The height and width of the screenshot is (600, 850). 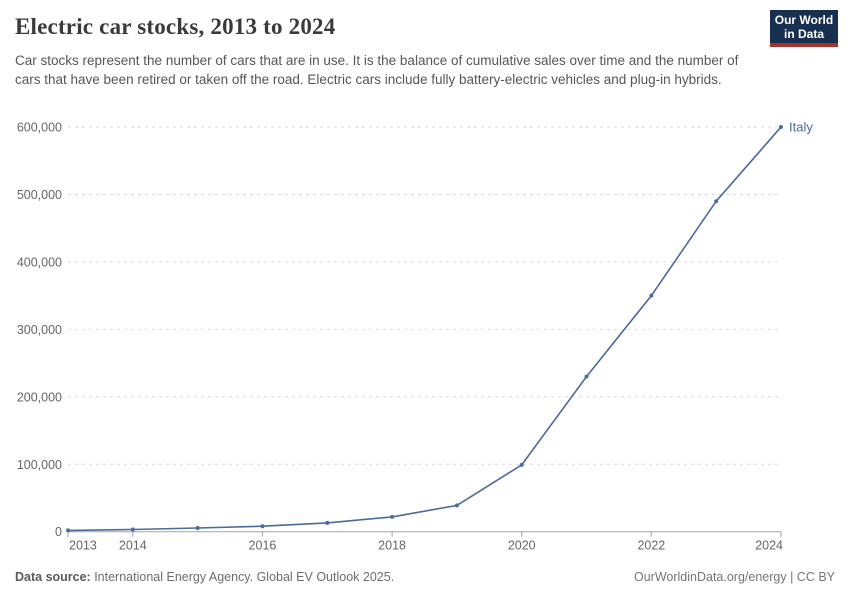 I want to click on data-point-2022, so click(x=651, y=295).